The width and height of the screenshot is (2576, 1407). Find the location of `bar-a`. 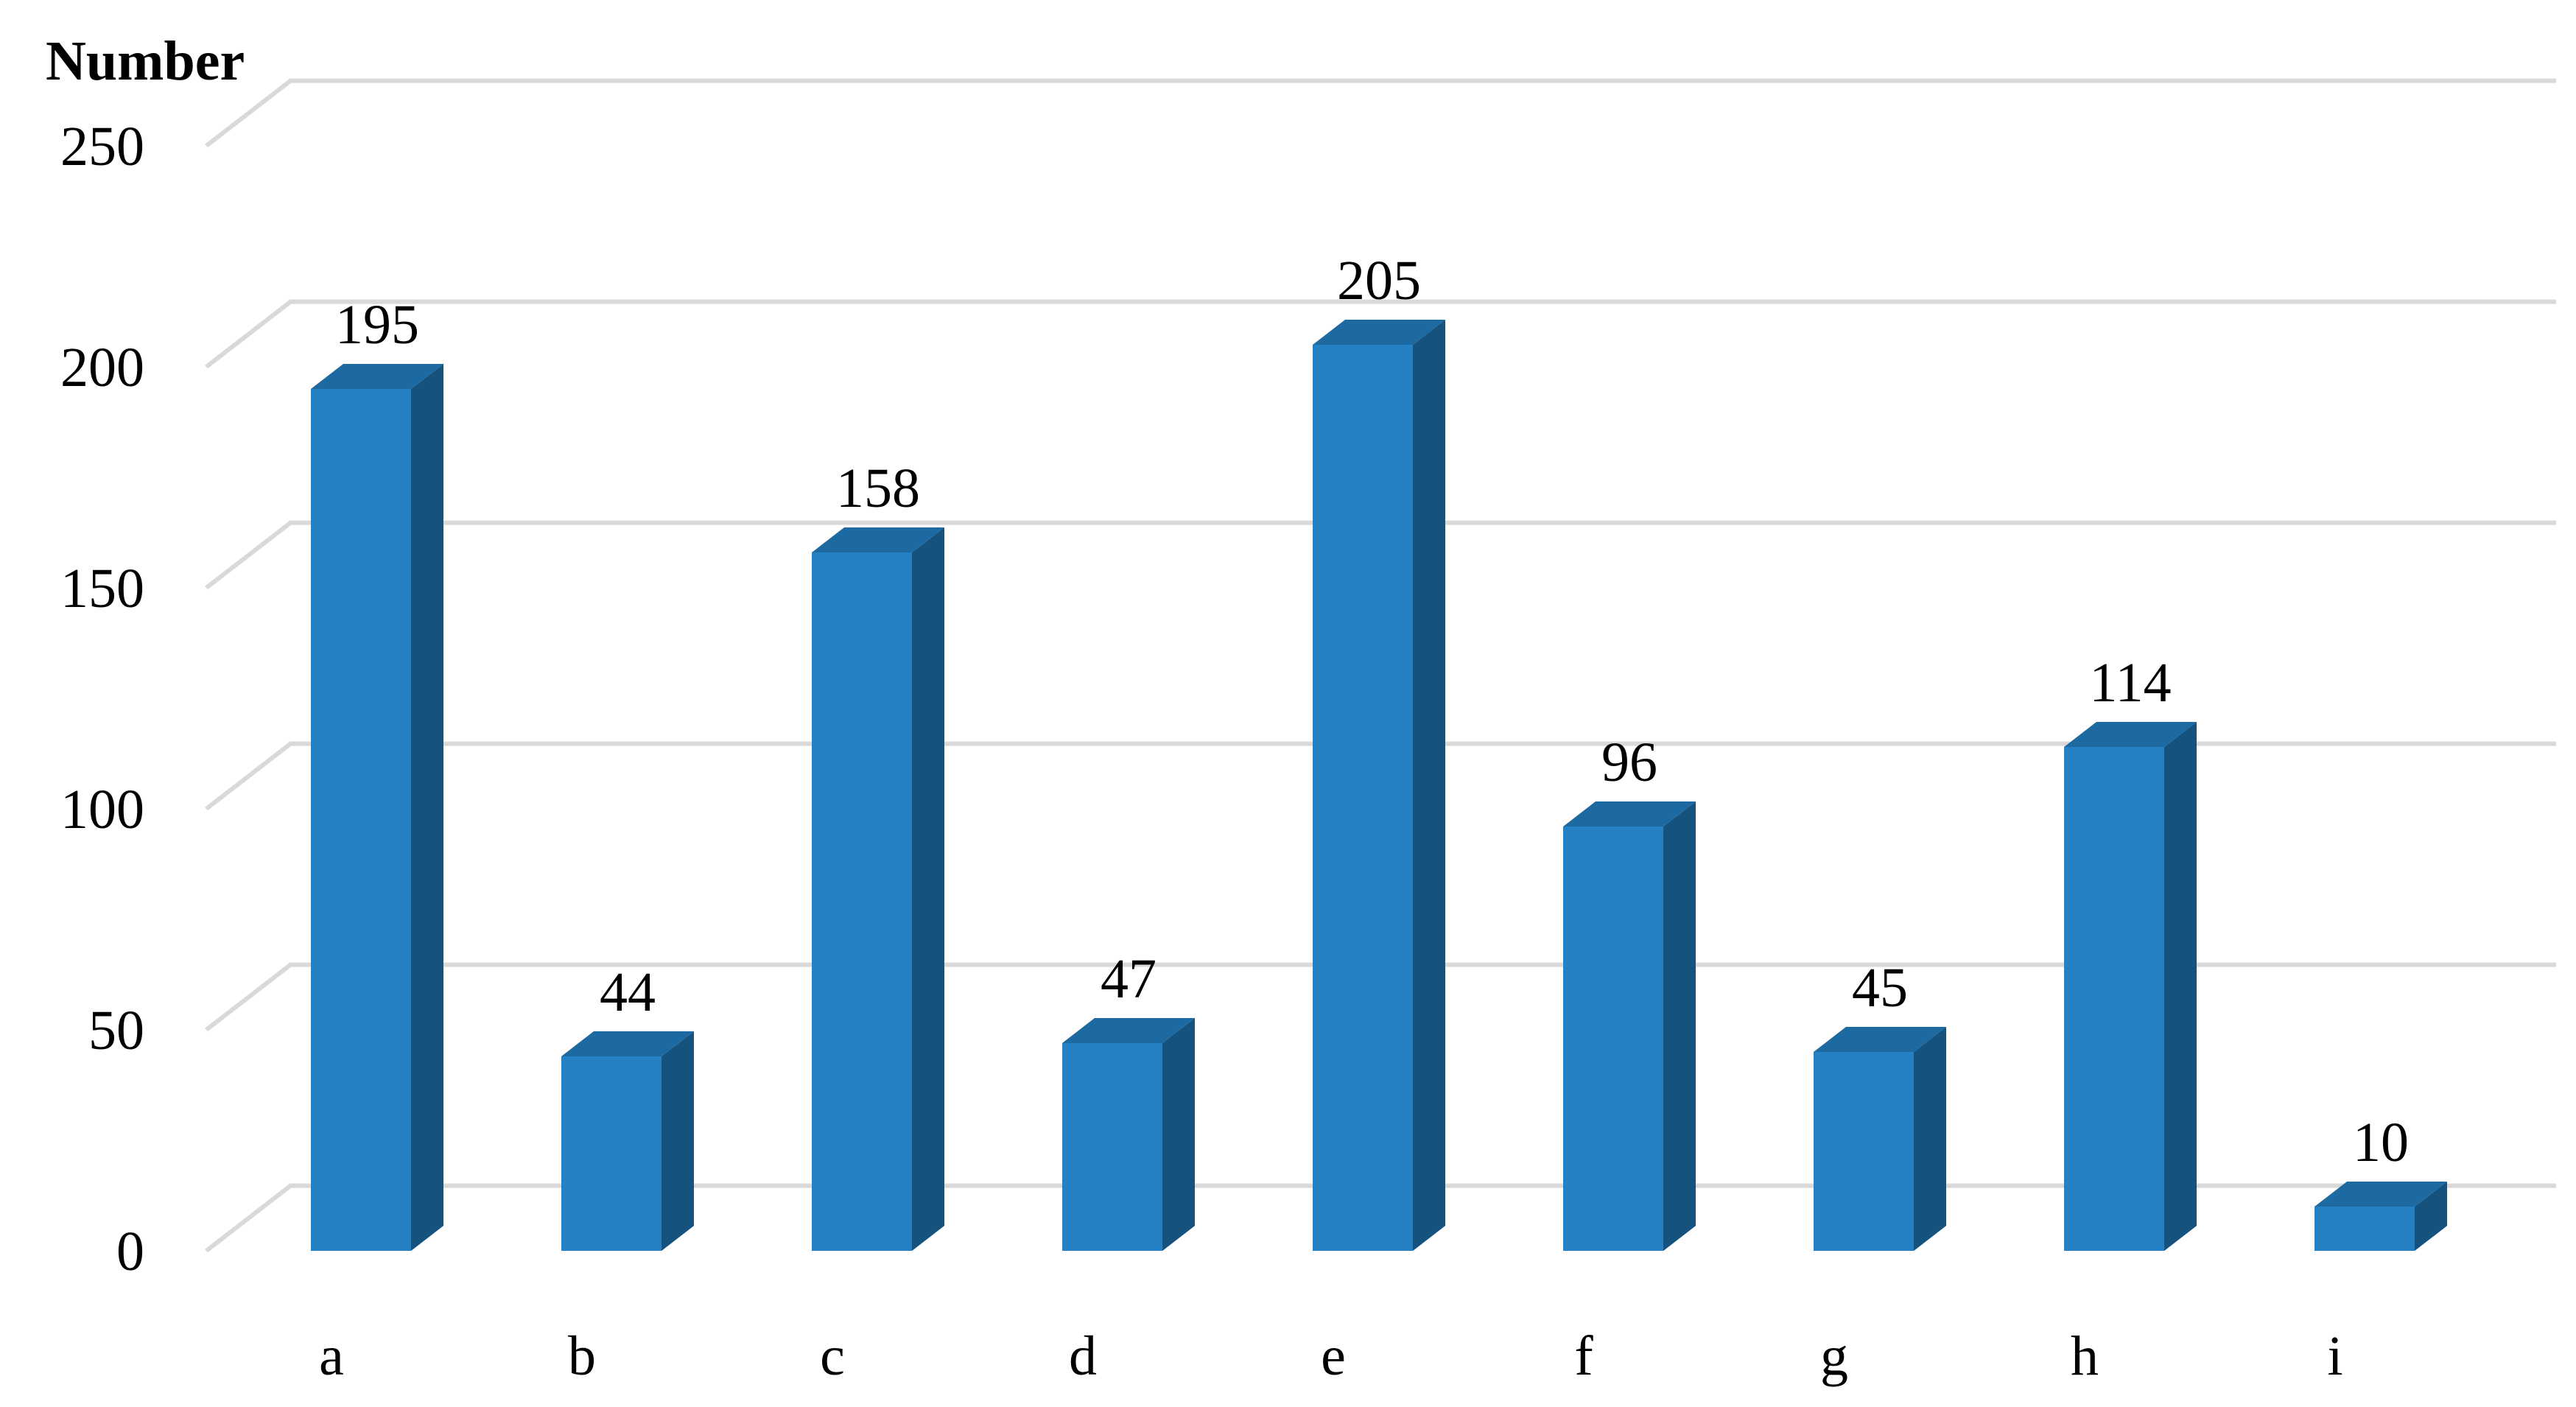

bar-a is located at coordinates (377, 808).